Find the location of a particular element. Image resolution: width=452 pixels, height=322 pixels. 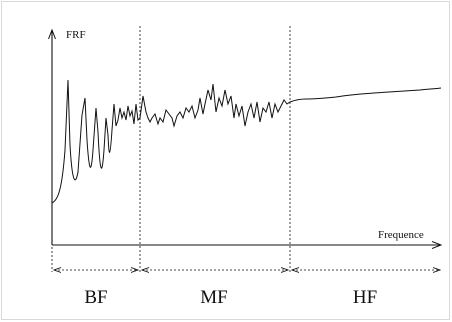

band-label-mf: MF is located at coordinates (213, 297).